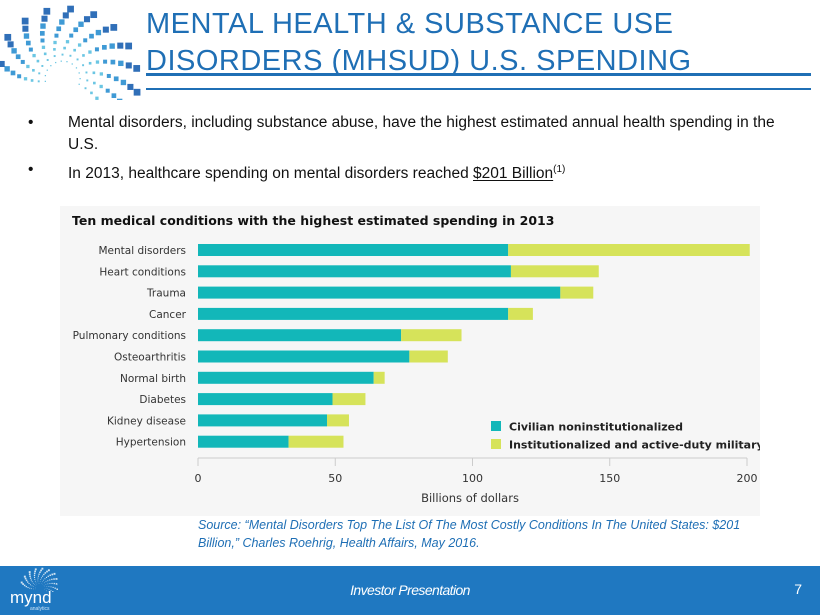 This screenshot has height=615, width=820. I want to click on legend-swatch, so click(496, 426).